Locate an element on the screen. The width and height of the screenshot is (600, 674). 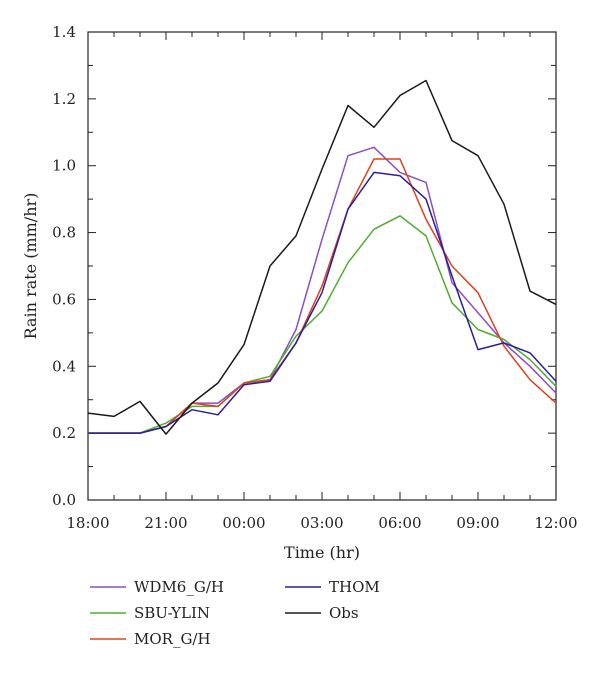
x-tick-label: 21:00 is located at coordinates (165, 523).